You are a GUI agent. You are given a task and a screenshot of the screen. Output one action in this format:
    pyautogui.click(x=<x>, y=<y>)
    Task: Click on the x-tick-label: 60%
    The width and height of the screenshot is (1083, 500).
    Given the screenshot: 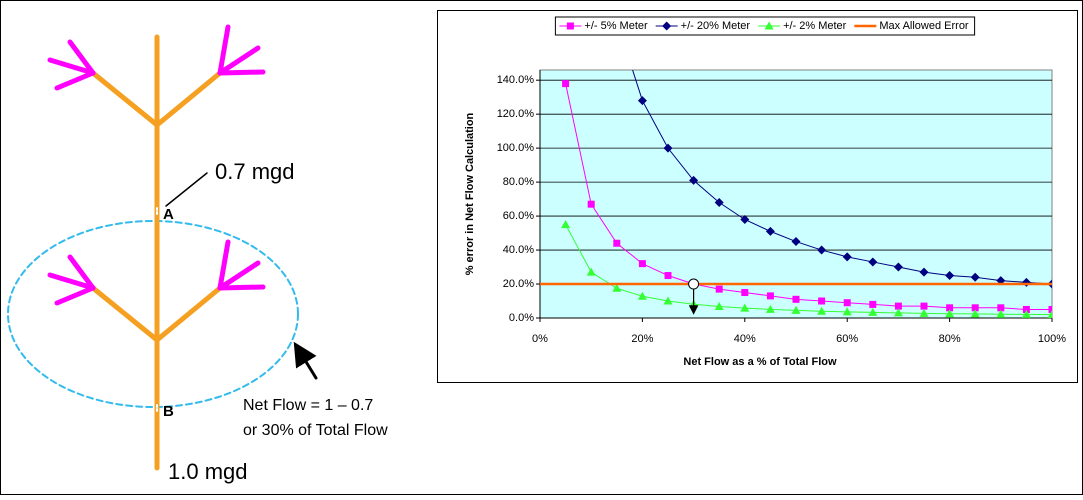 What is the action you would take?
    pyautogui.click(x=847, y=339)
    